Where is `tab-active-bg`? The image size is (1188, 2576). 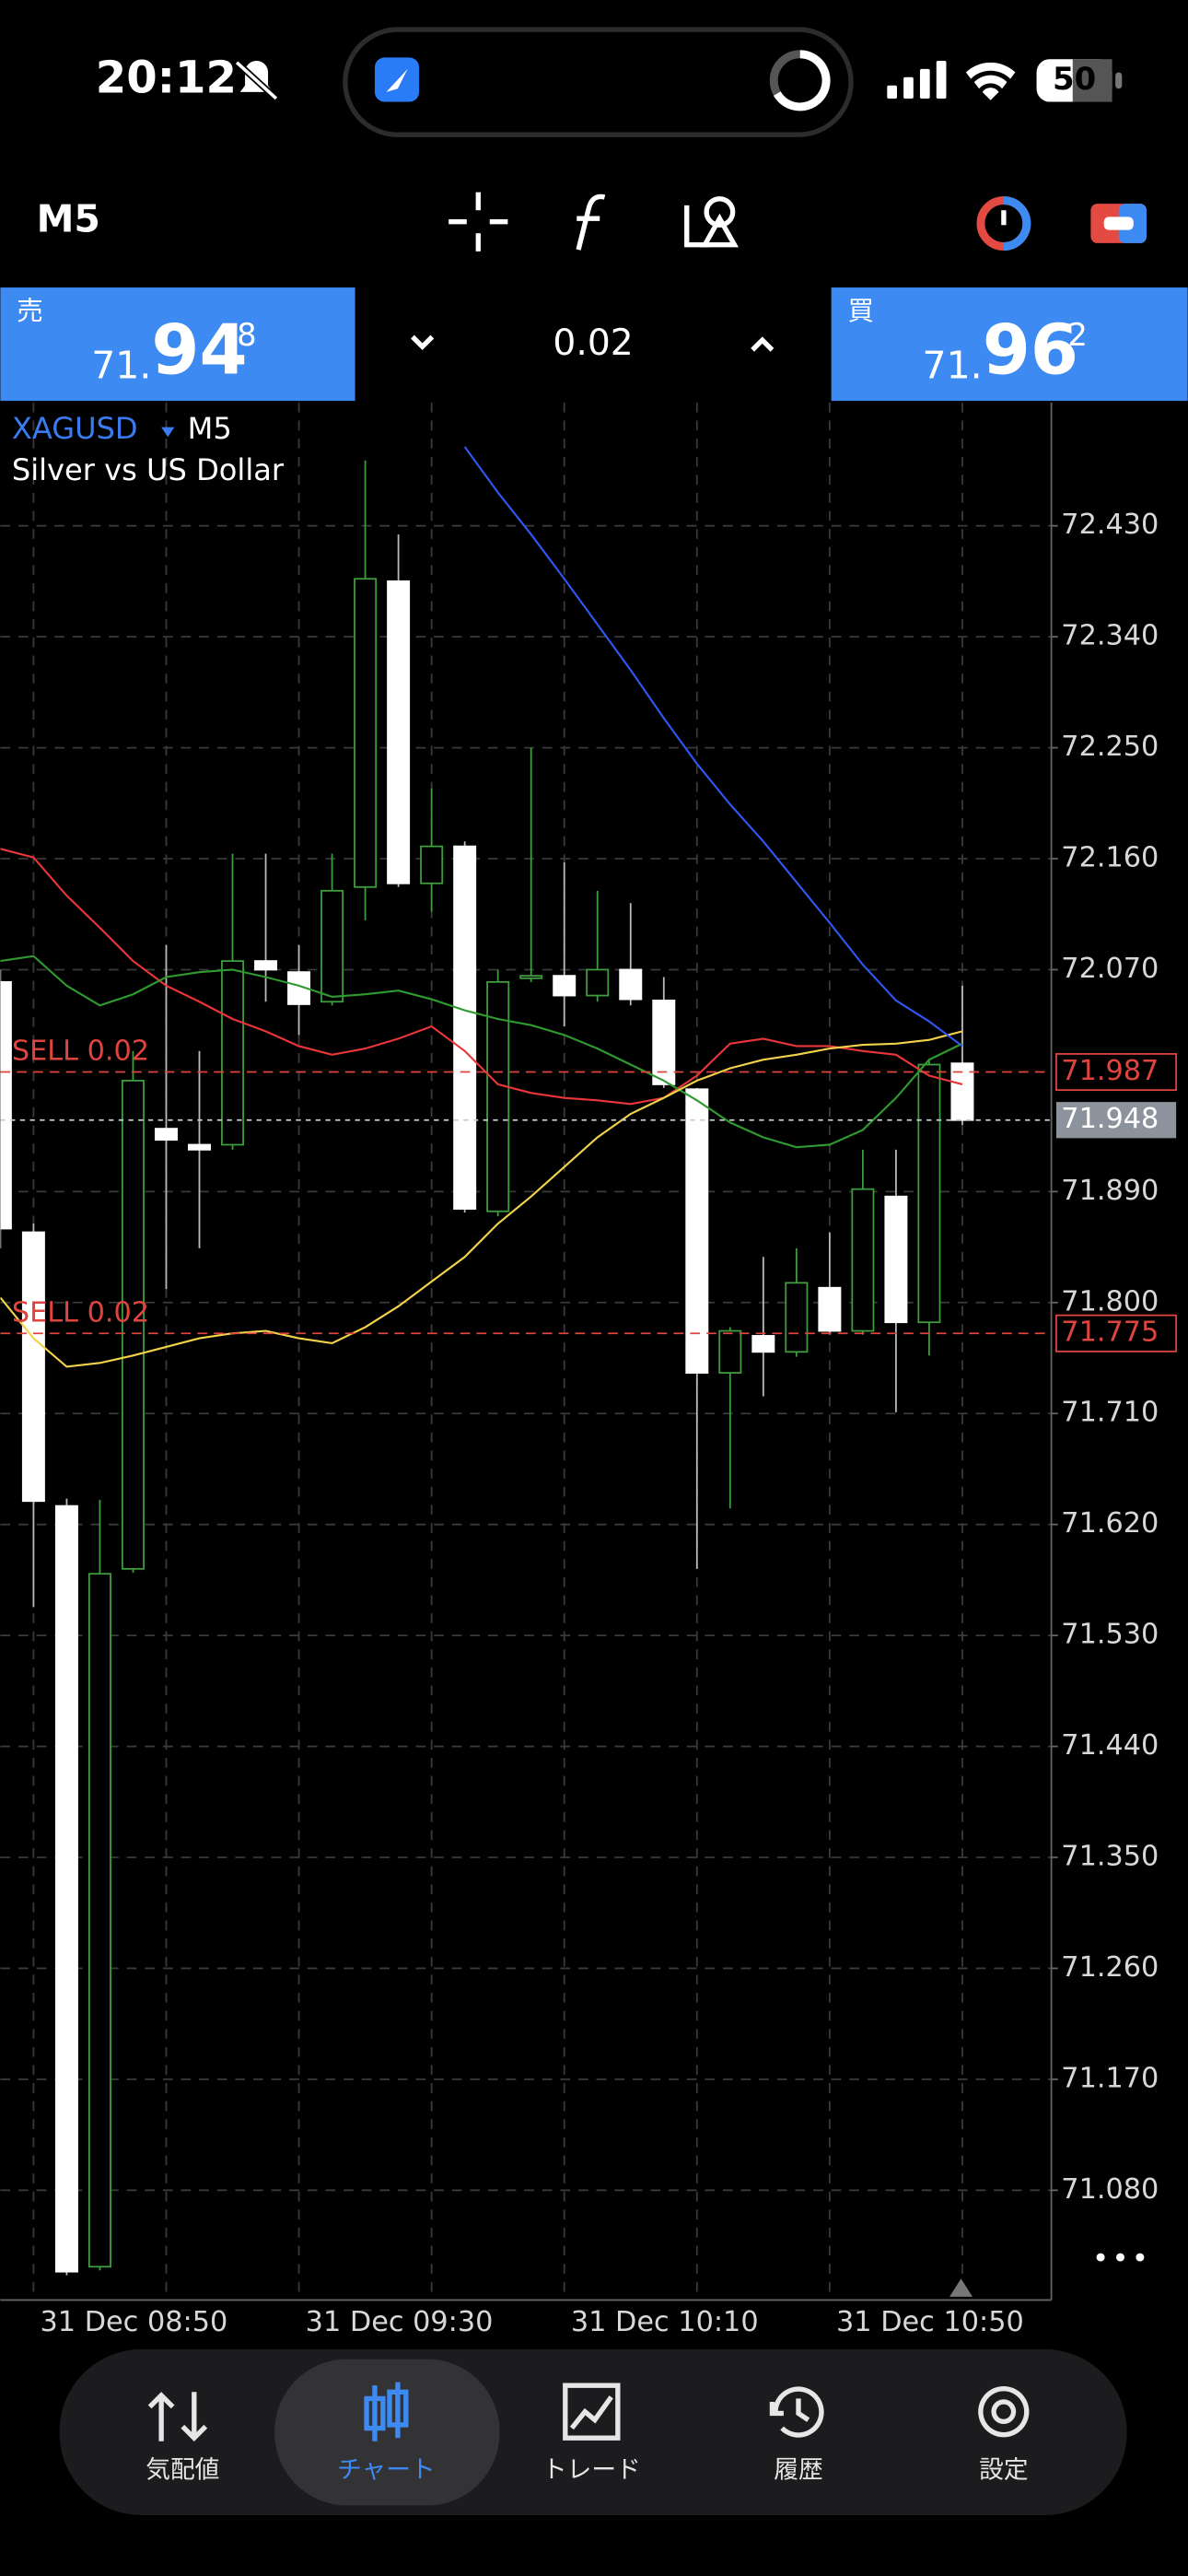
tab-active-bg is located at coordinates (387, 2432).